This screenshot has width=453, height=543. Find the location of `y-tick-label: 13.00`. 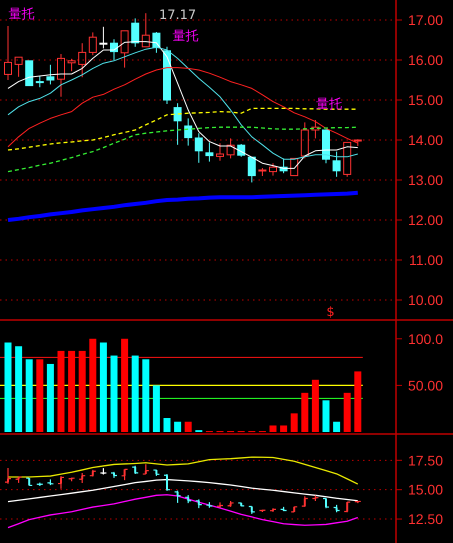

y-tick-label: 13.00 is located at coordinates (426, 180).